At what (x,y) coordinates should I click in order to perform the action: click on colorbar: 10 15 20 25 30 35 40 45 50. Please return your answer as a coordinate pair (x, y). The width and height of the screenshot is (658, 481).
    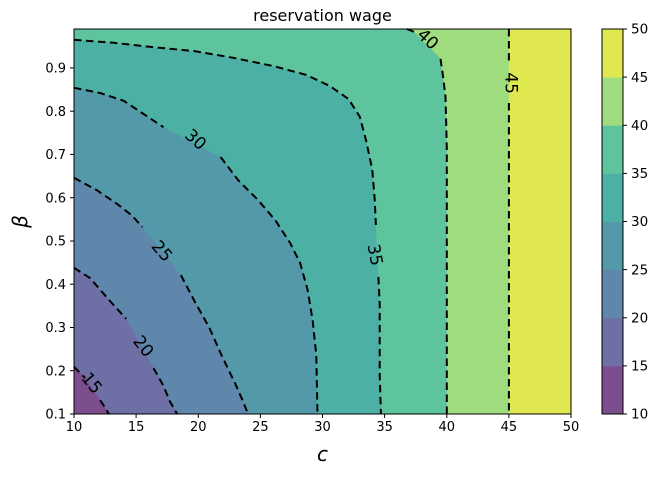
    Looking at the image, I should click on (624, 222).